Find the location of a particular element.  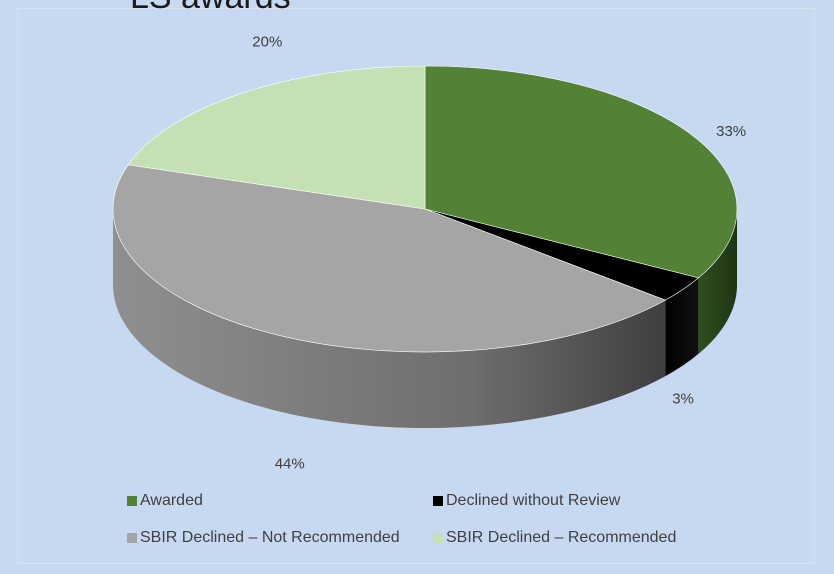

legend-item-sbir-not-recommended: SBIR Declined – Not Recommended is located at coordinates (263, 538).